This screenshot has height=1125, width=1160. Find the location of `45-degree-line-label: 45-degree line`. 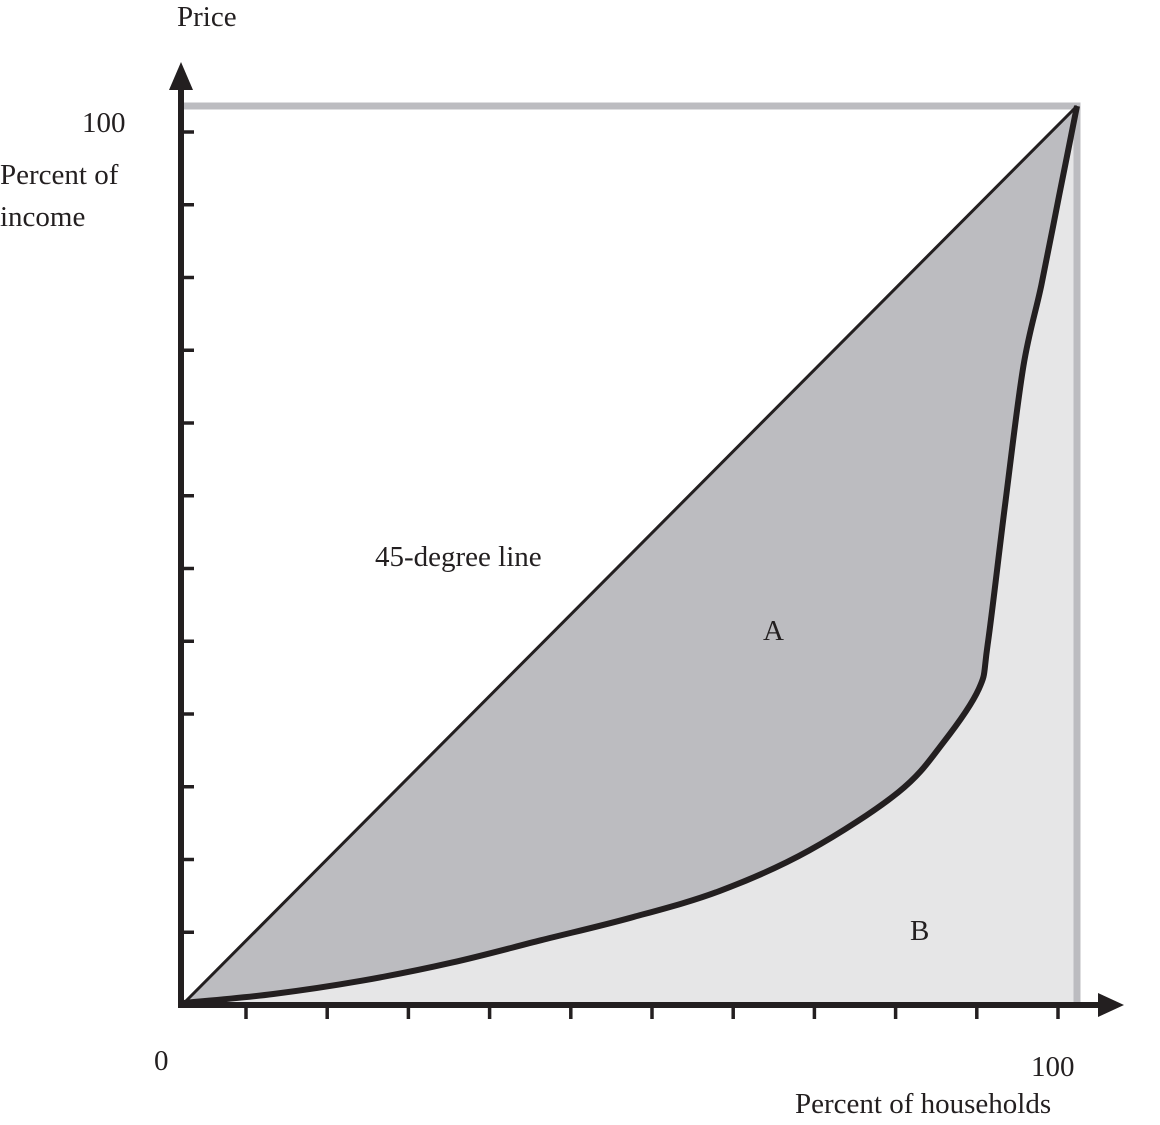

45-degree-line-label: 45-degree line is located at coordinates (458, 557).